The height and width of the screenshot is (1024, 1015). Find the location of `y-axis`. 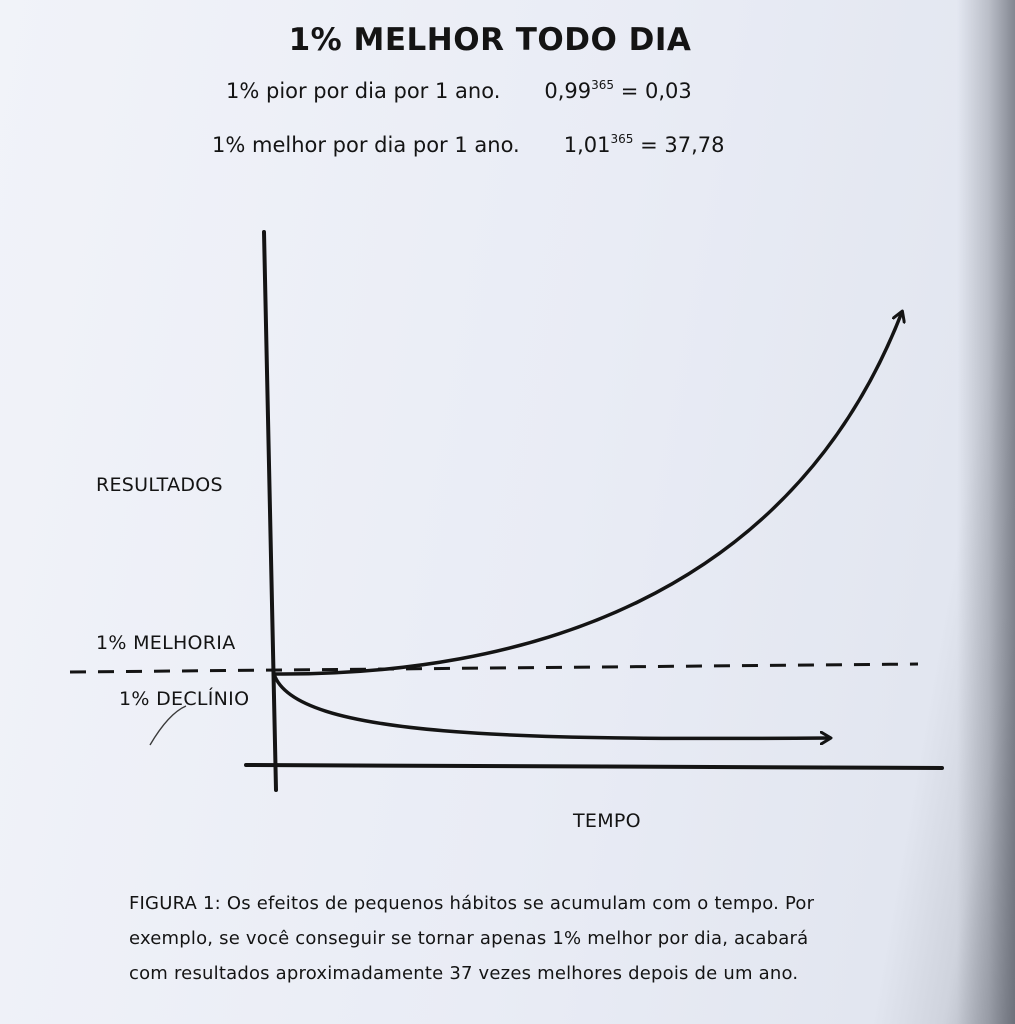

y-axis is located at coordinates (270, 511).